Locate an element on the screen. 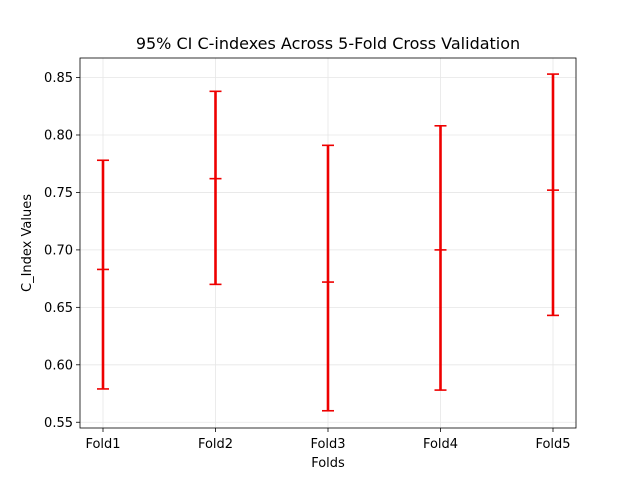 This screenshot has width=640, height=480. y-tick-label: 0.80 is located at coordinates (58, 135).